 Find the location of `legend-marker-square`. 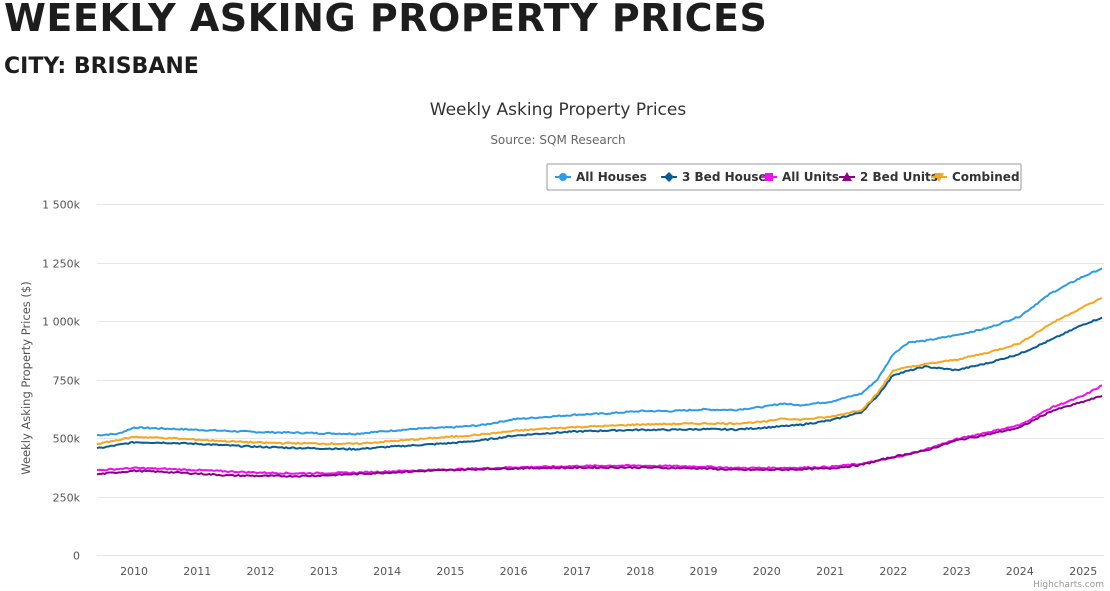

legend-marker-square is located at coordinates (769, 177).